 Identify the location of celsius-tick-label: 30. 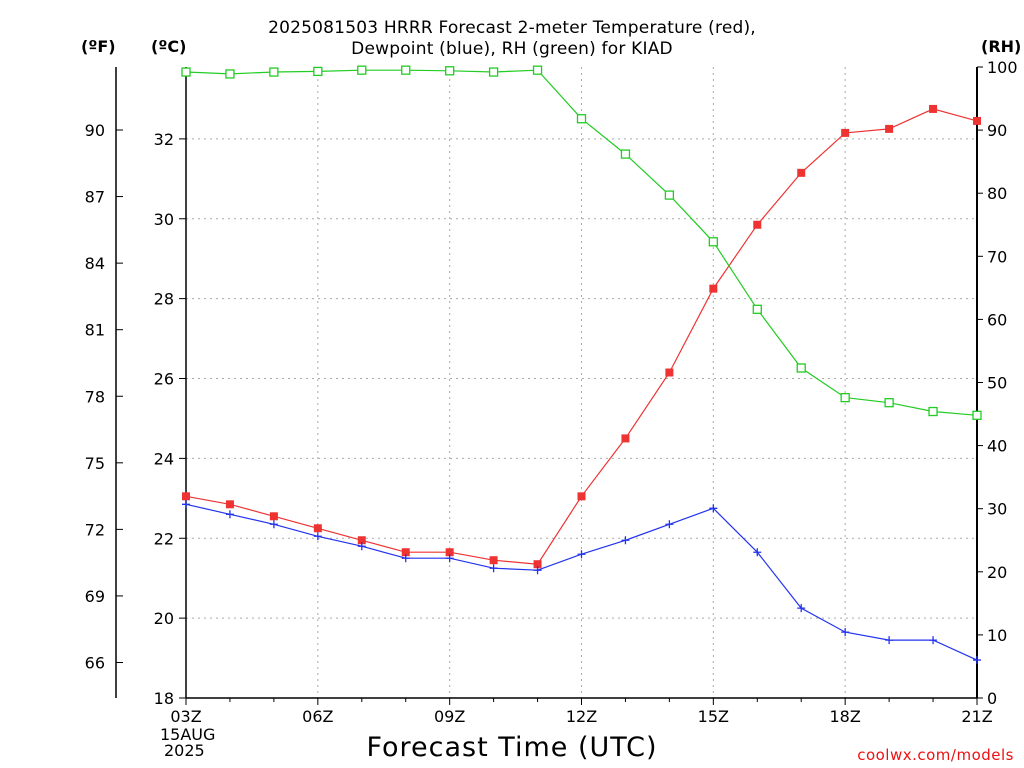
(164, 219).